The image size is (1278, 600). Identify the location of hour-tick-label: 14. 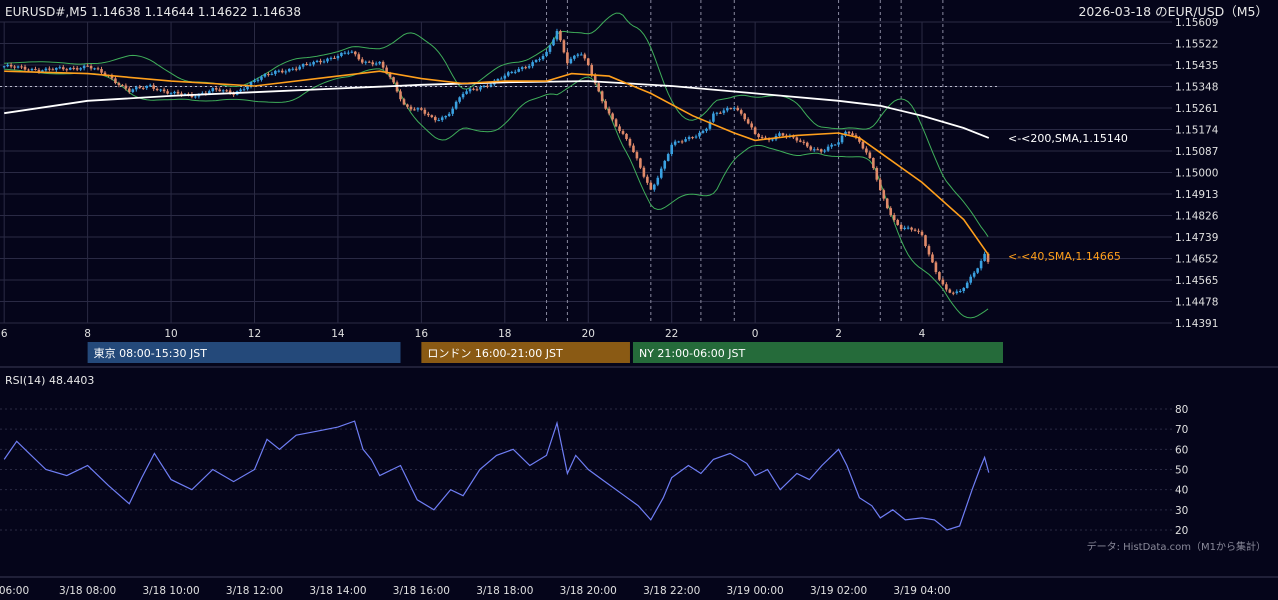
(338, 334).